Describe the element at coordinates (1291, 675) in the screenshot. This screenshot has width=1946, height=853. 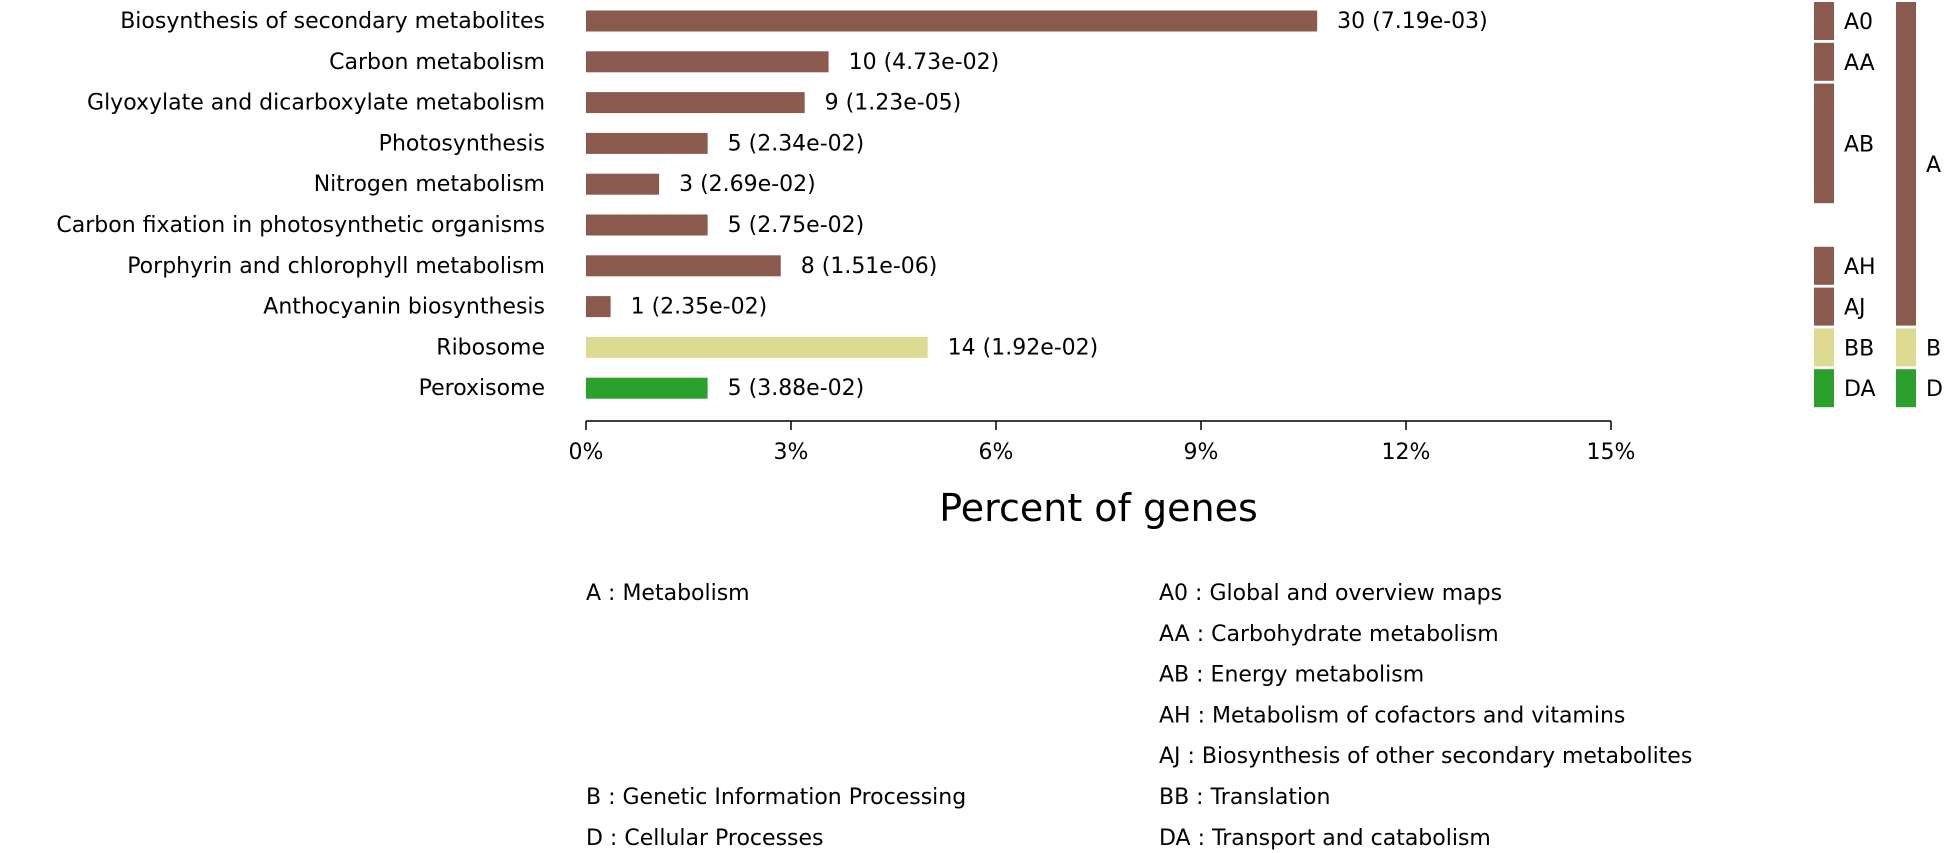
I see `legend-subclass-entry: AB : Energy metabolism` at that location.